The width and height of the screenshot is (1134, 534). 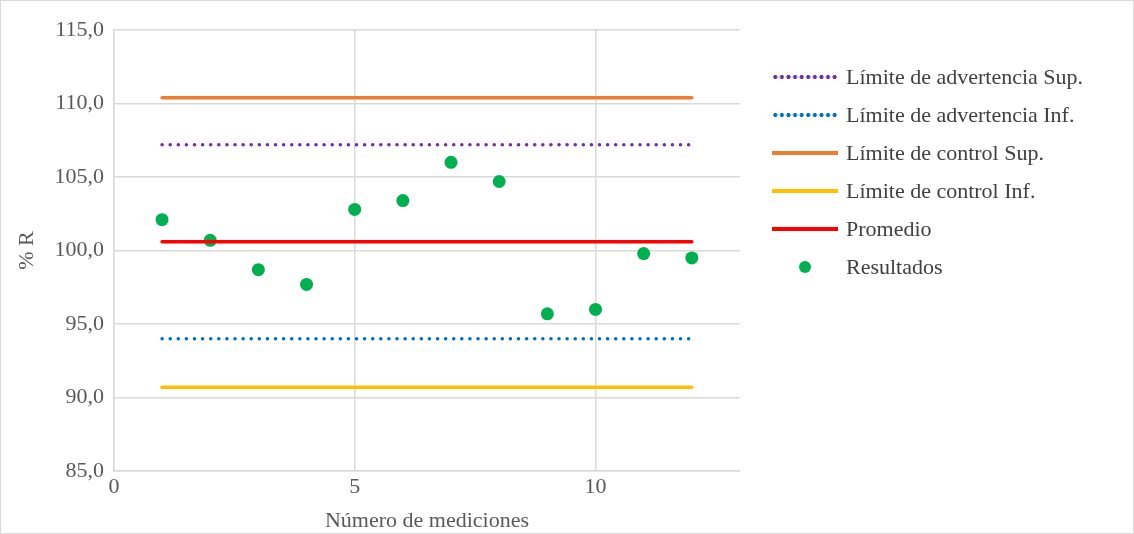 What do you see at coordinates (114, 486) in the screenshot?
I see `x-tick-label: 0` at bounding box center [114, 486].